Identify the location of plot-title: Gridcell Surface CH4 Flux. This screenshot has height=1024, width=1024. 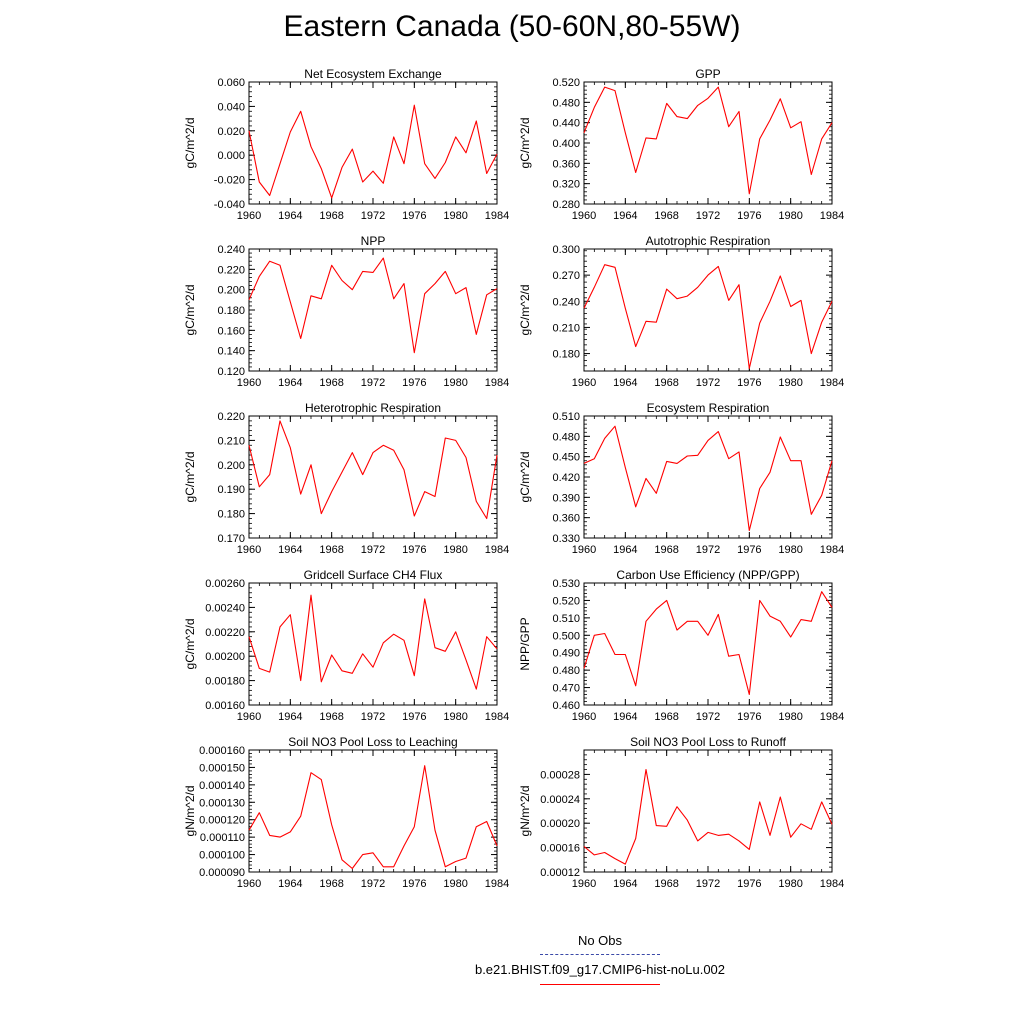
(373, 575).